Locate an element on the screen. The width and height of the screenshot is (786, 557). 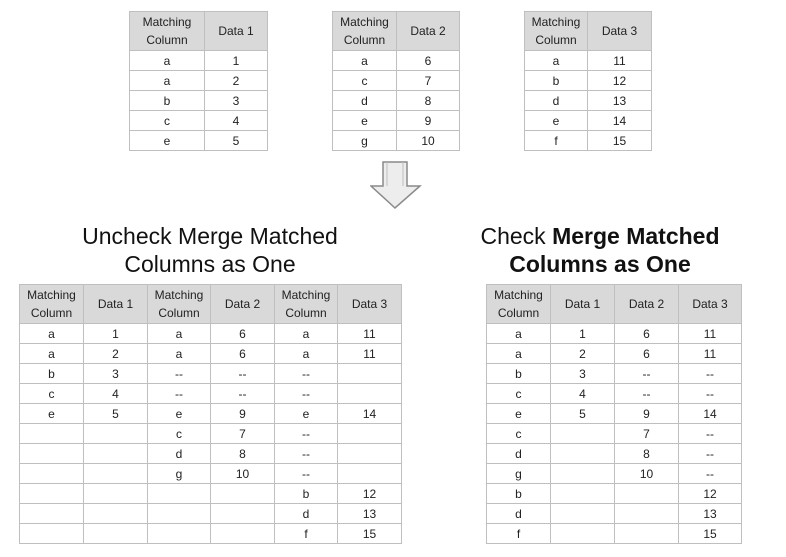
table-row: c 4 -- -- is located at coordinates (614, 393).